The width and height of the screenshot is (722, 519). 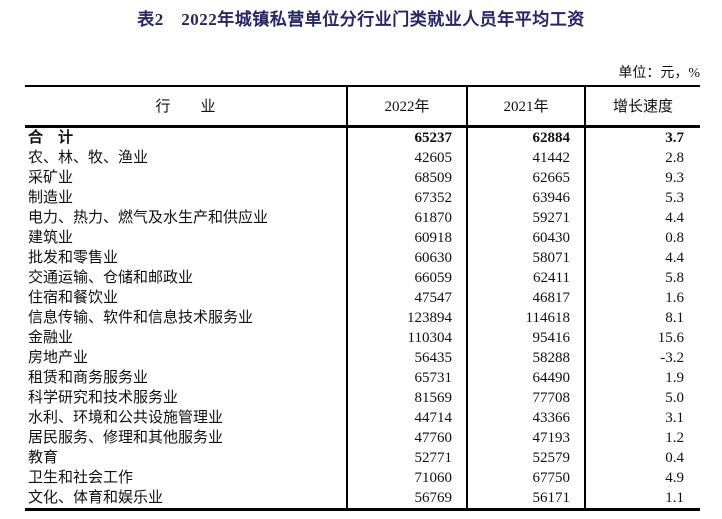 What do you see at coordinates (642, 457) in the screenshot?
I see `growth-cell: 0.4` at bounding box center [642, 457].